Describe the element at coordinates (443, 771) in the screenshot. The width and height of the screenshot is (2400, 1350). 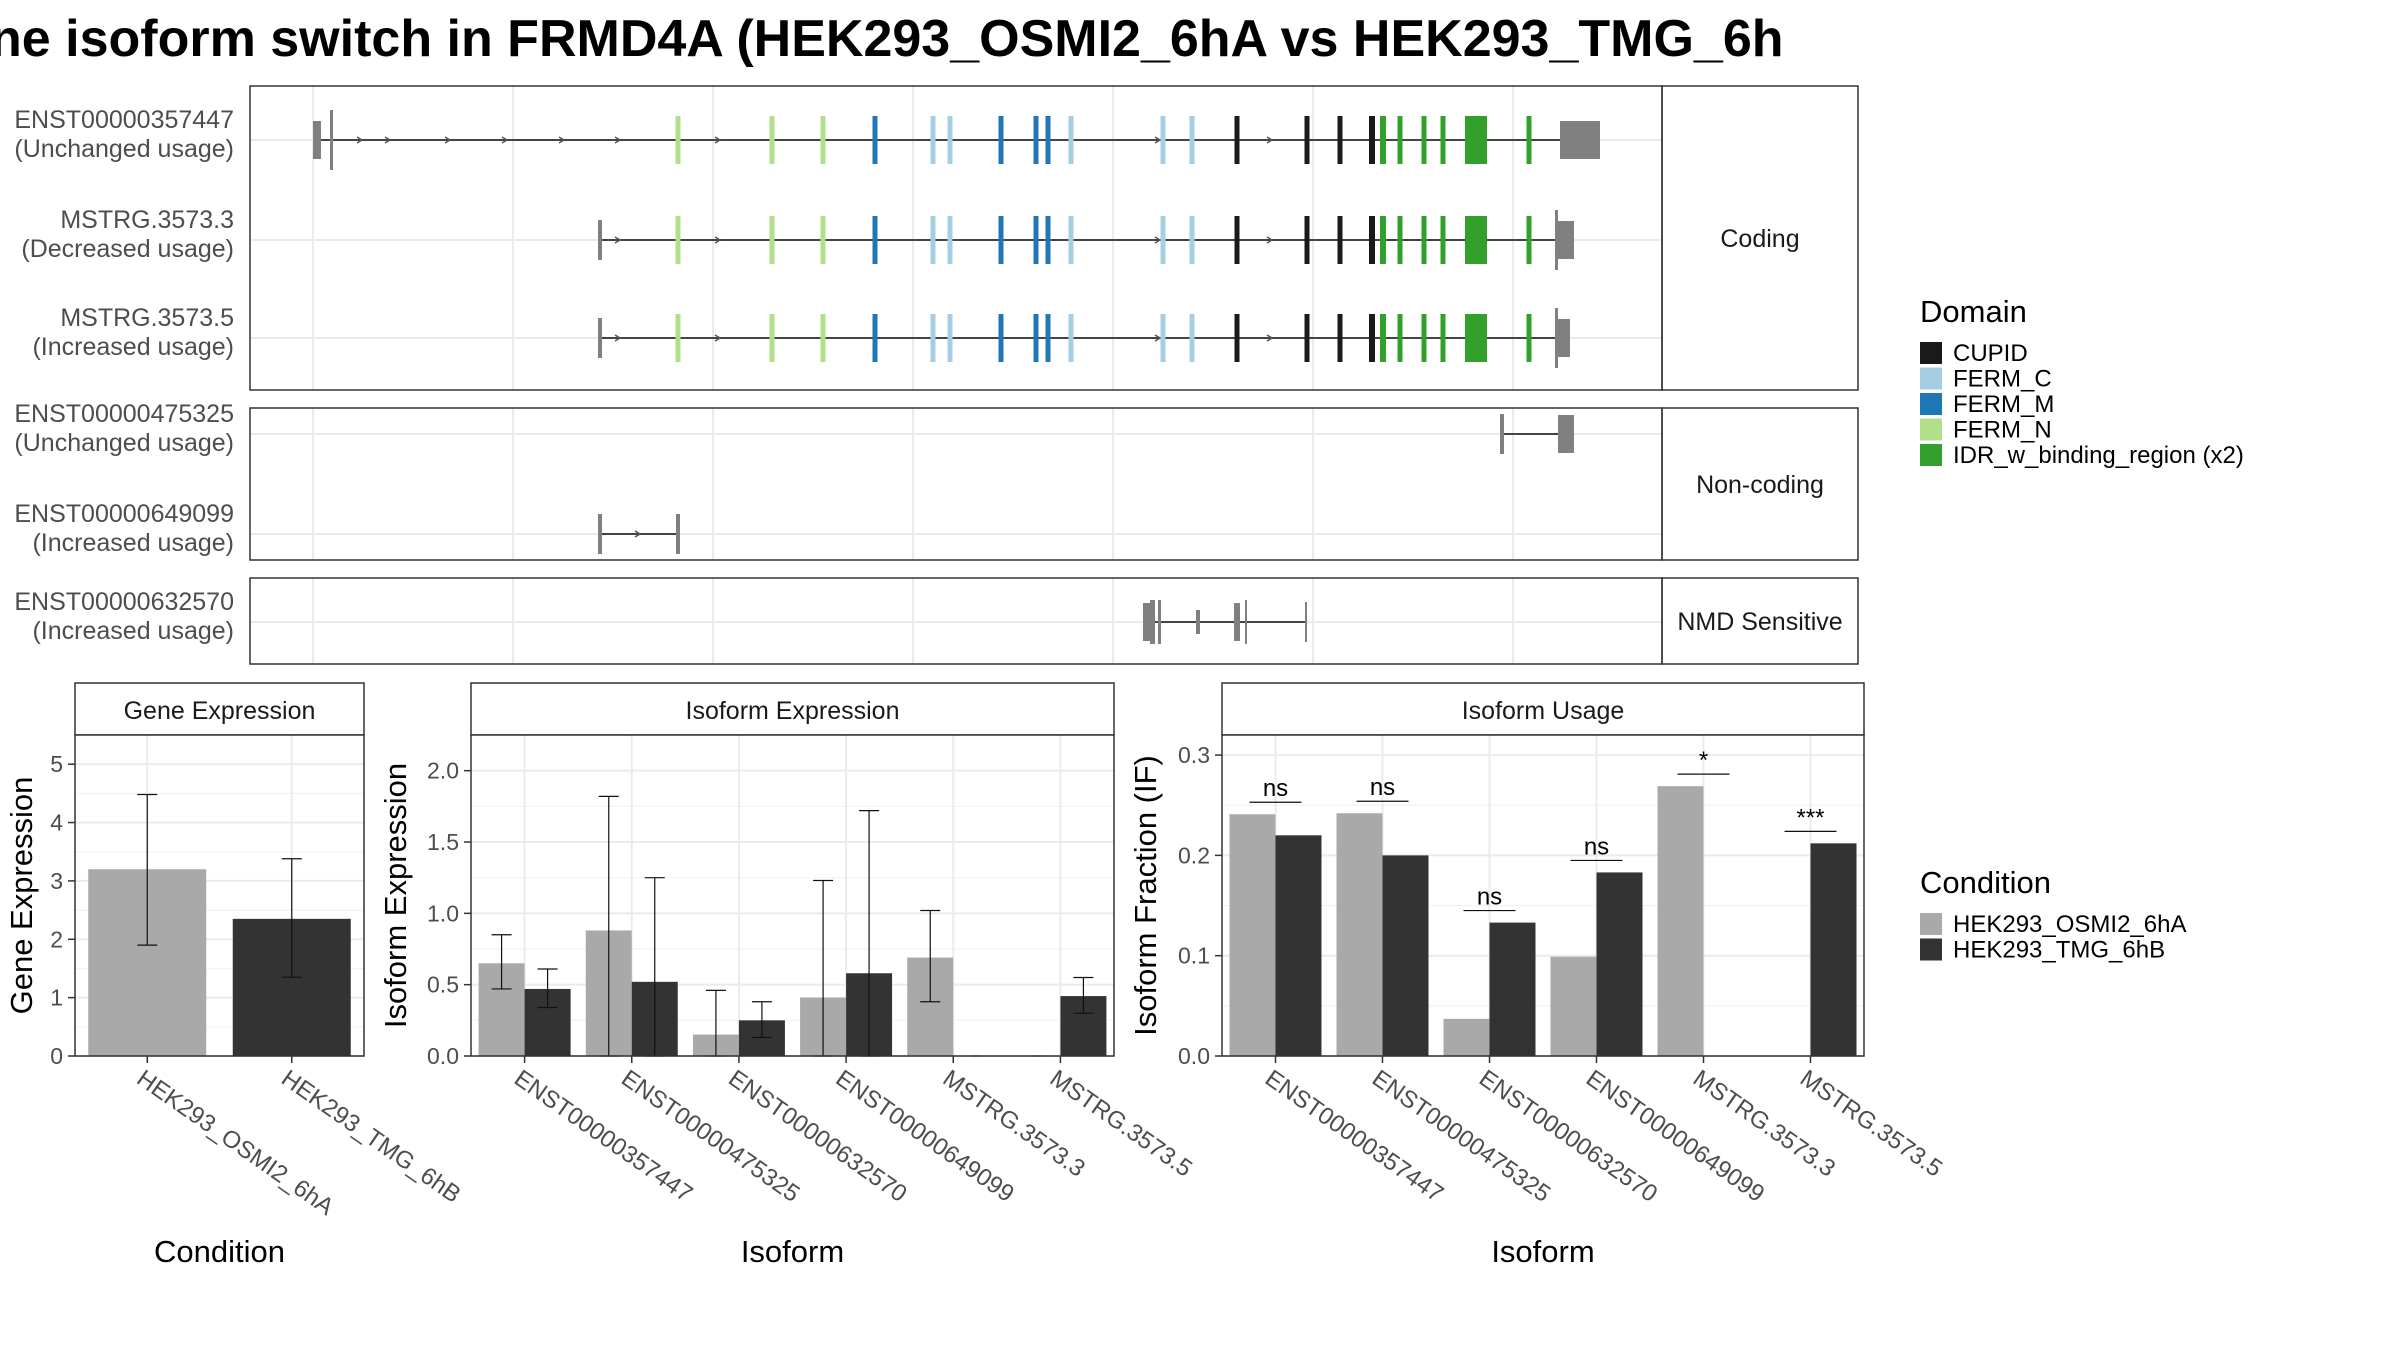
I see `y-tick-label: 2.0` at that location.